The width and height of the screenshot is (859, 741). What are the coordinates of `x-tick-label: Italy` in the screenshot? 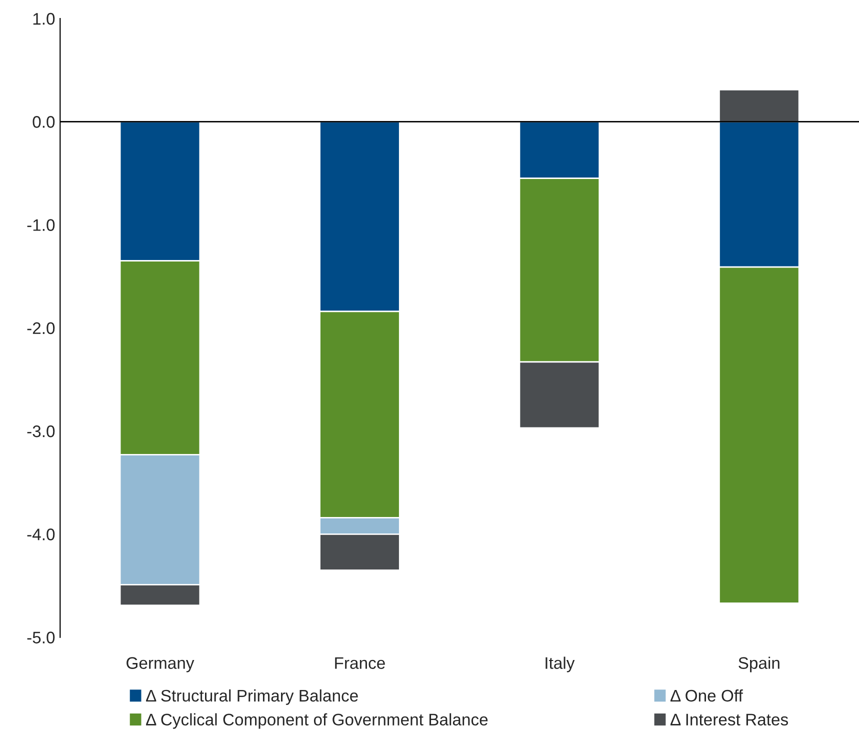 It's located at (560, 664).